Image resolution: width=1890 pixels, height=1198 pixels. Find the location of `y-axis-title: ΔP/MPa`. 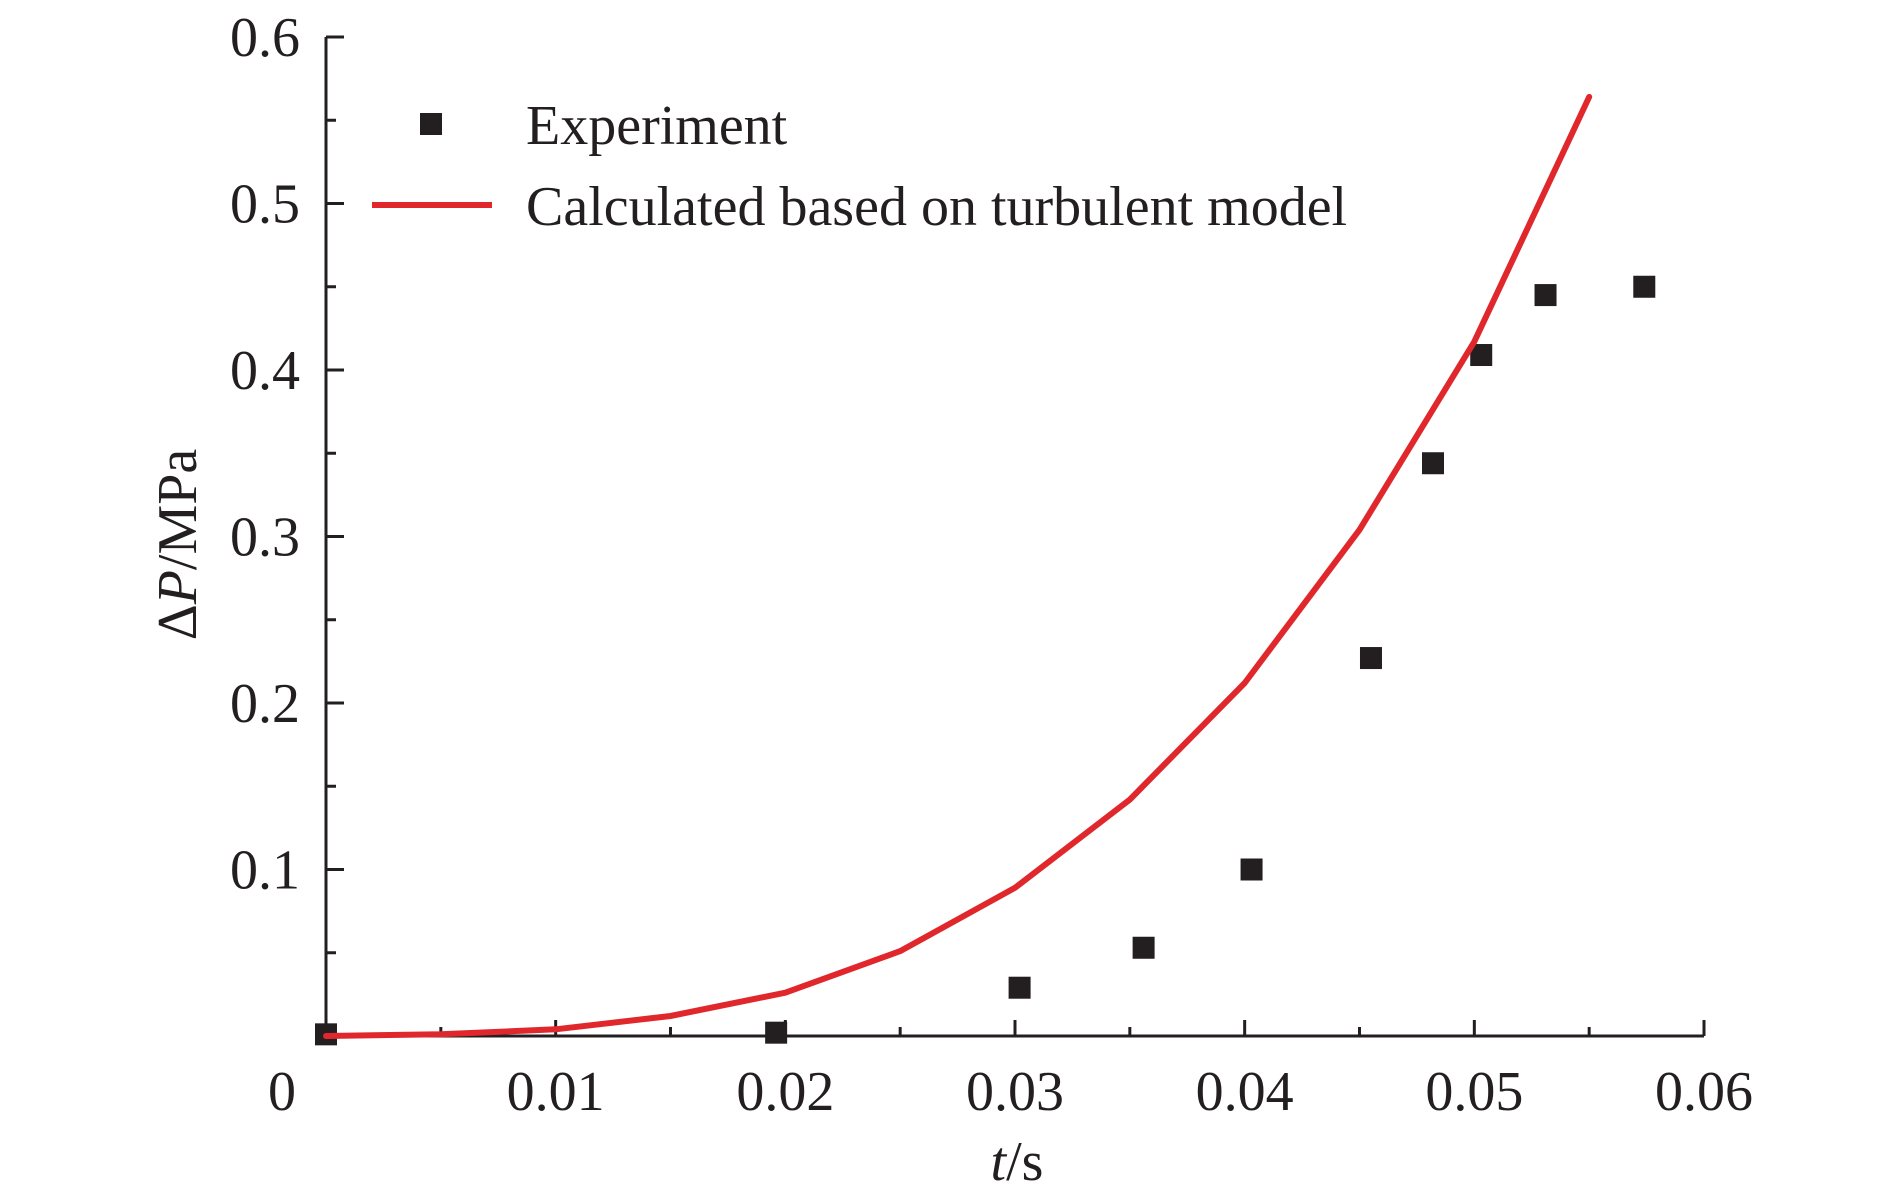

y-axis-title: ΔP/MPa is located at coordinates (178, 545).